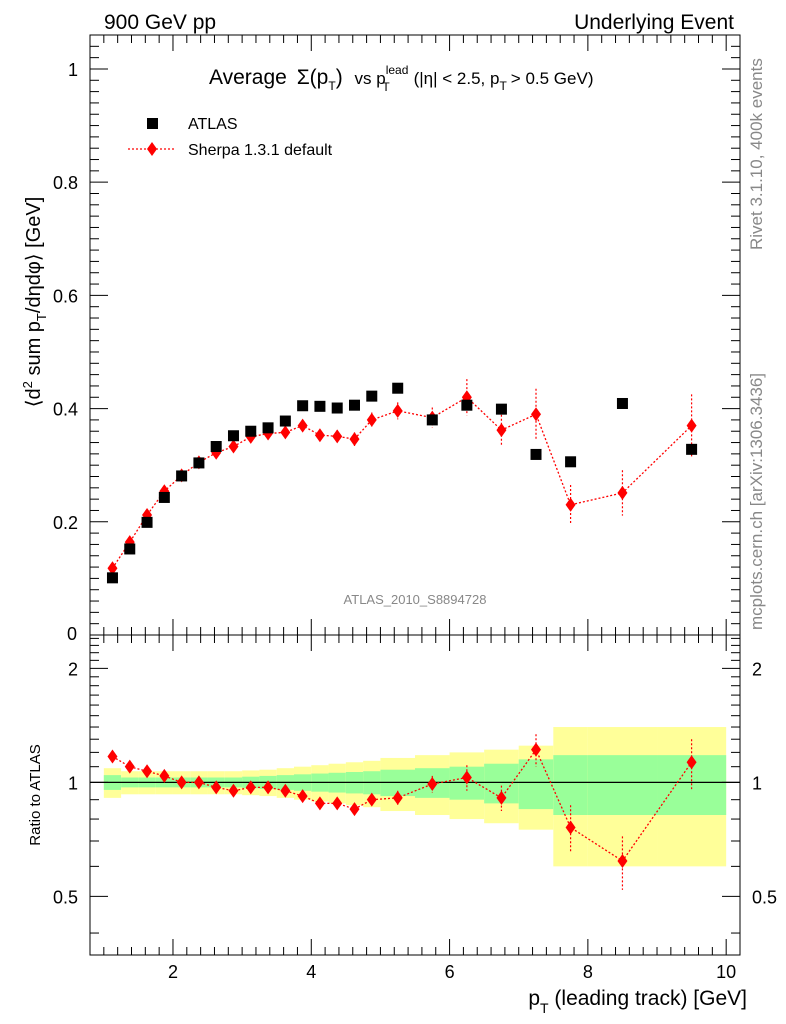 This screenshot has width=786, height=1024. Describe the element at coordinates (35, 794) in the screenshot. I see `ratio-y-axis-label: Ratio to ATLAS` at that location.